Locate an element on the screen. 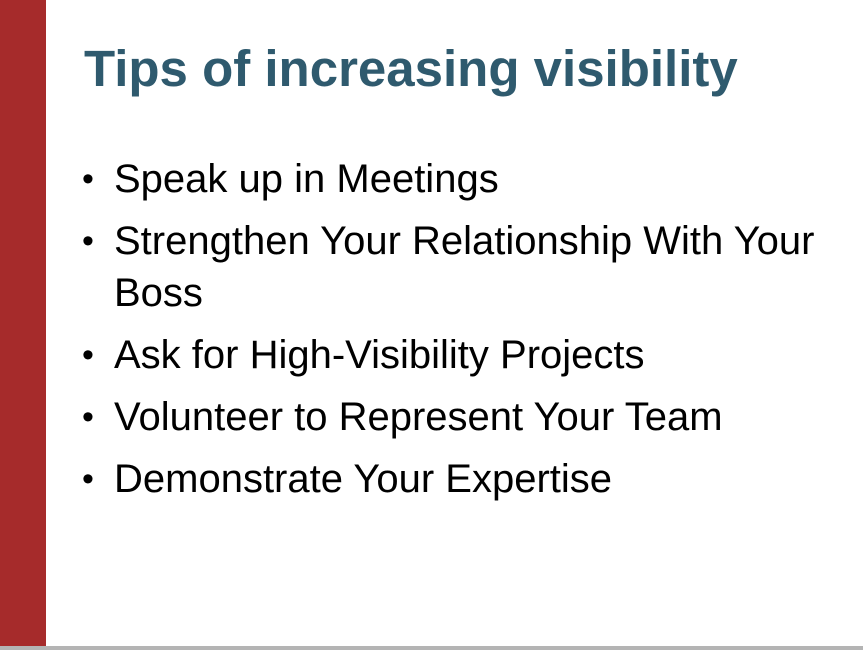 This screenshot has height=650, width=863. accent-bar is located at coordinates (23, 323).